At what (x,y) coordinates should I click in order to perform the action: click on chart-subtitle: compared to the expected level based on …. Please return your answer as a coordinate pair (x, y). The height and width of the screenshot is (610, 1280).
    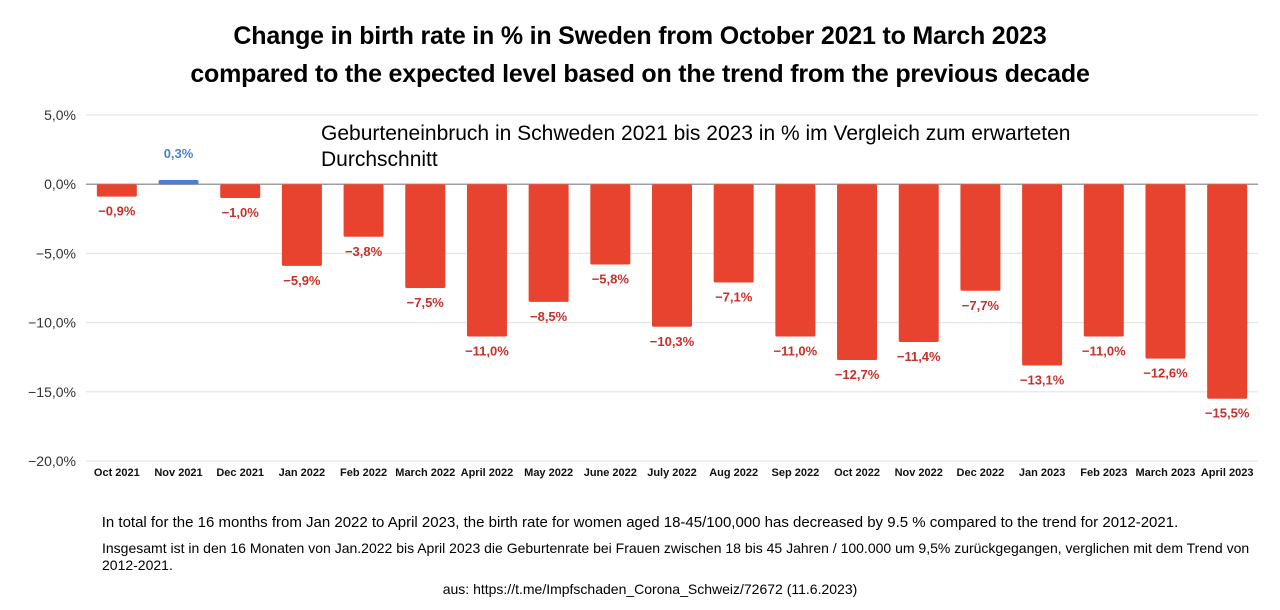
    Looking at the image, I should click on (640, 74).